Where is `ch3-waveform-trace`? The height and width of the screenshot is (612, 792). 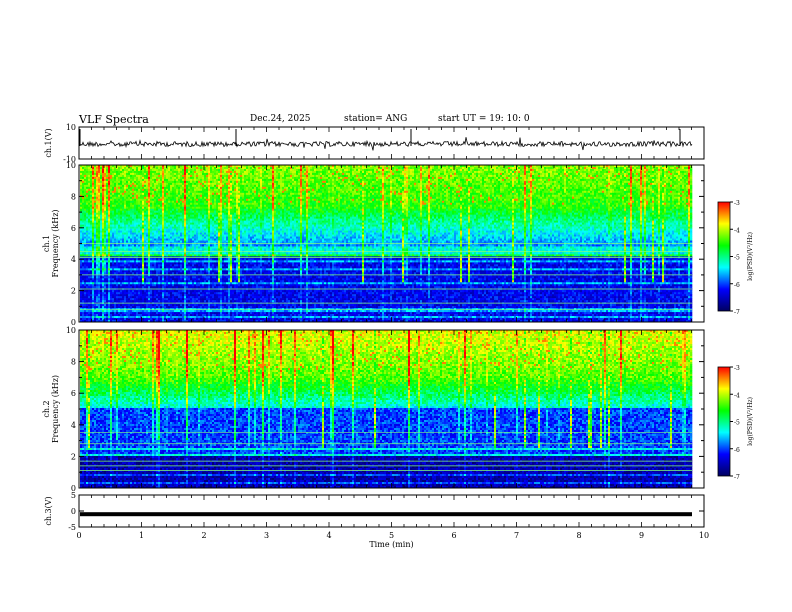 ch3-waveform-trace is located at coordinates (386, 514).